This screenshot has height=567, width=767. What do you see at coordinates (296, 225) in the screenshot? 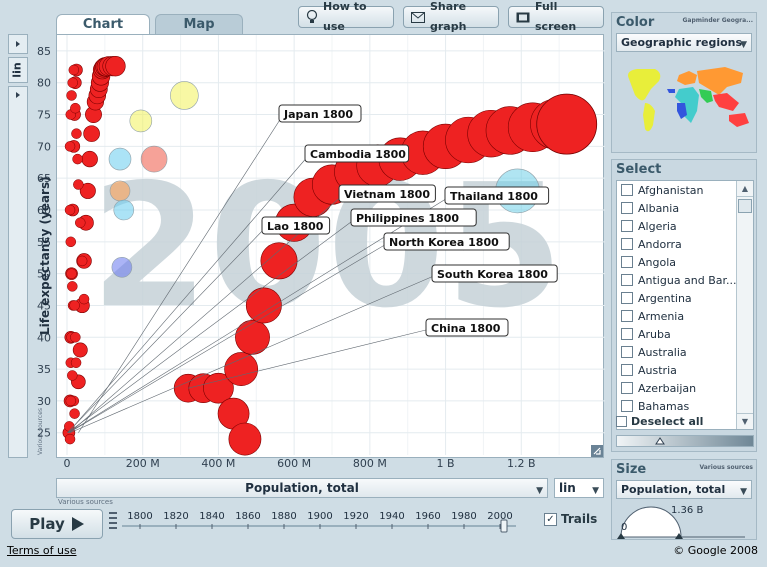
I see `country-label: Lao 1800` at bounding box center [296, 225].